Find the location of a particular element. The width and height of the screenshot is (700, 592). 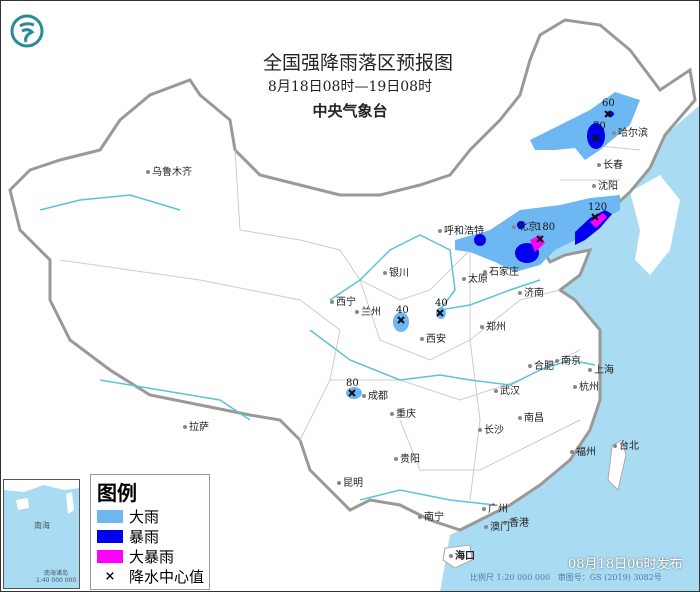

city-label: 香港 is located at coordinates (516, 521).